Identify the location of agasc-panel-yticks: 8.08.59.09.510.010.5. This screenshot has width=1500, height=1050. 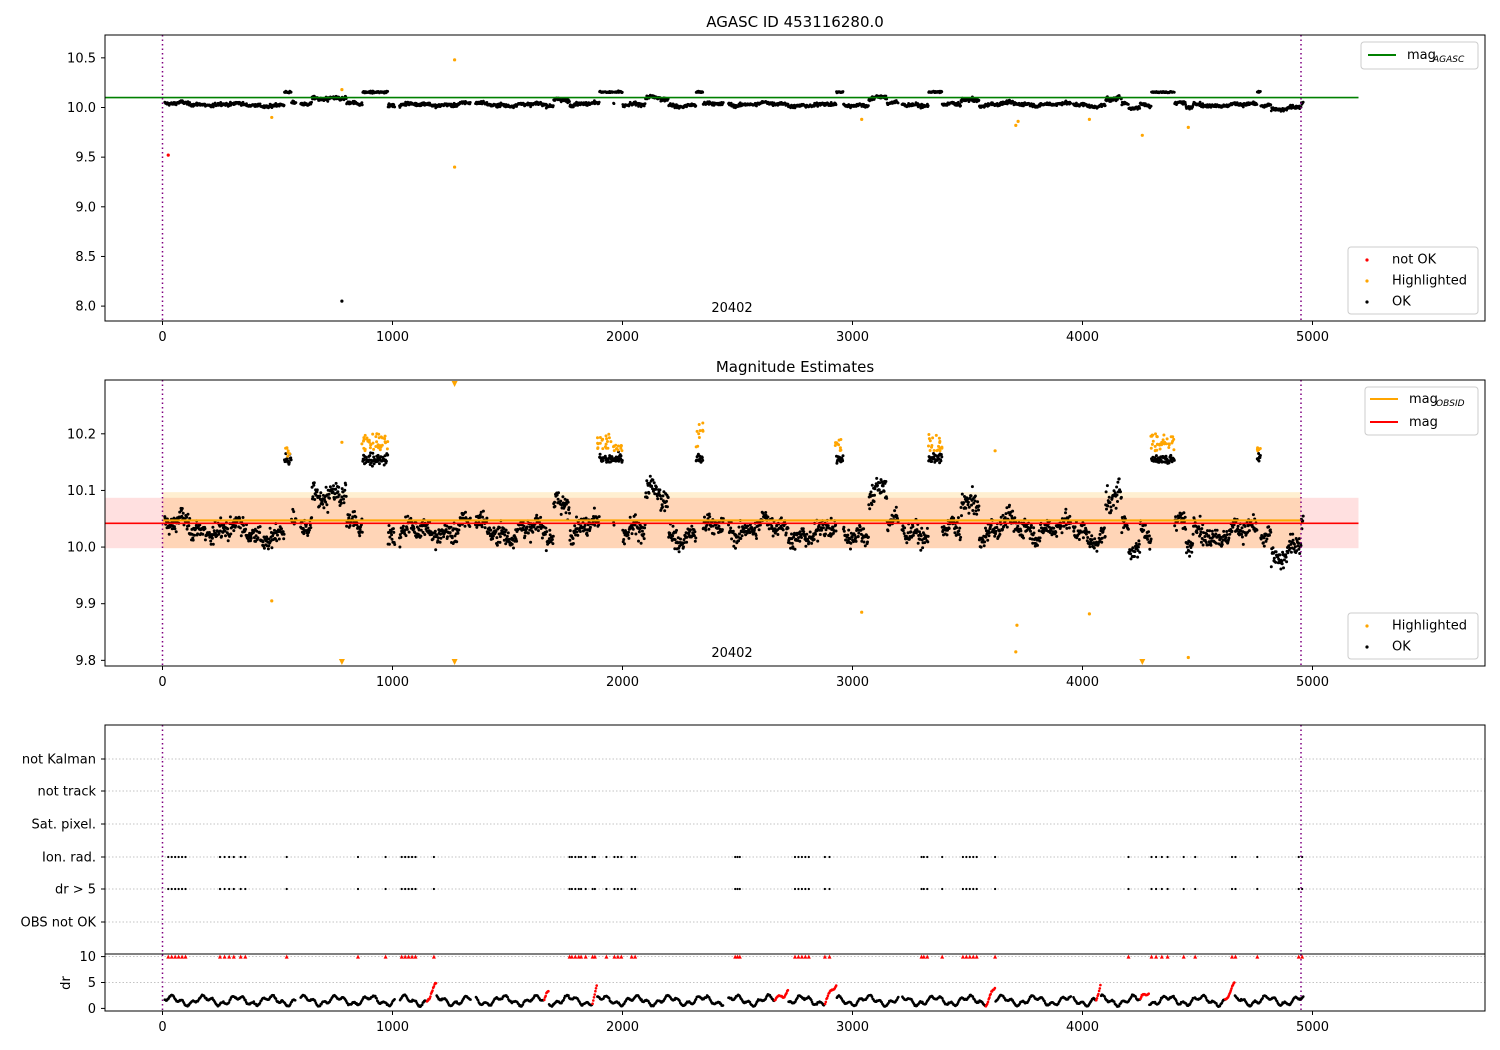
(86, 183).